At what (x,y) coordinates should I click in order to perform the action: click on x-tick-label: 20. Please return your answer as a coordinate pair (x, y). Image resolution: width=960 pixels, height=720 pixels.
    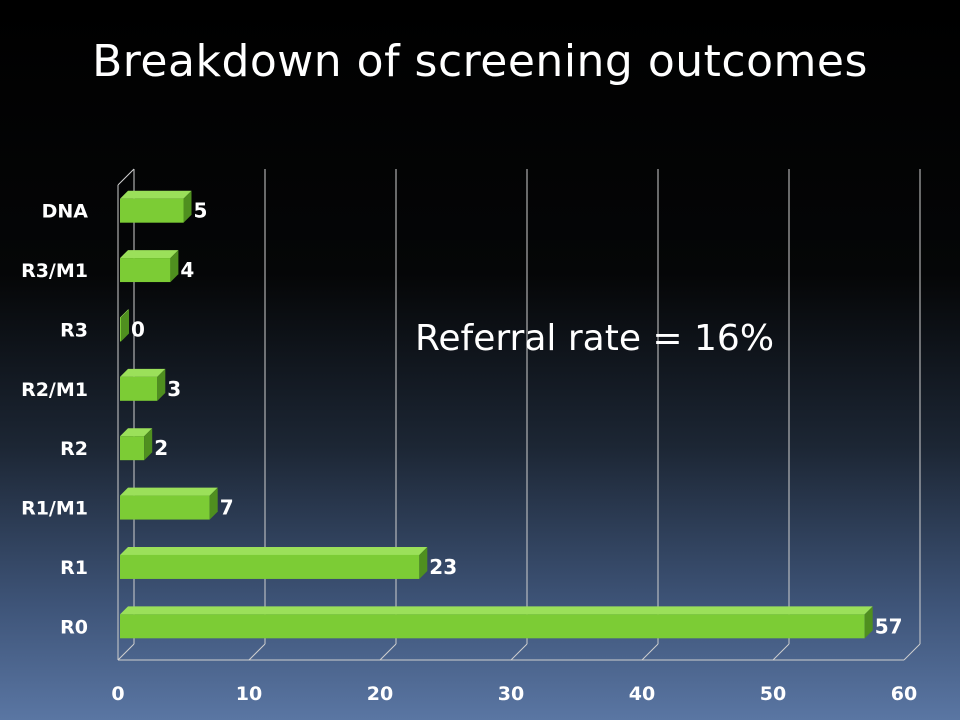
    Looking at the image, I should click on (380, 694).